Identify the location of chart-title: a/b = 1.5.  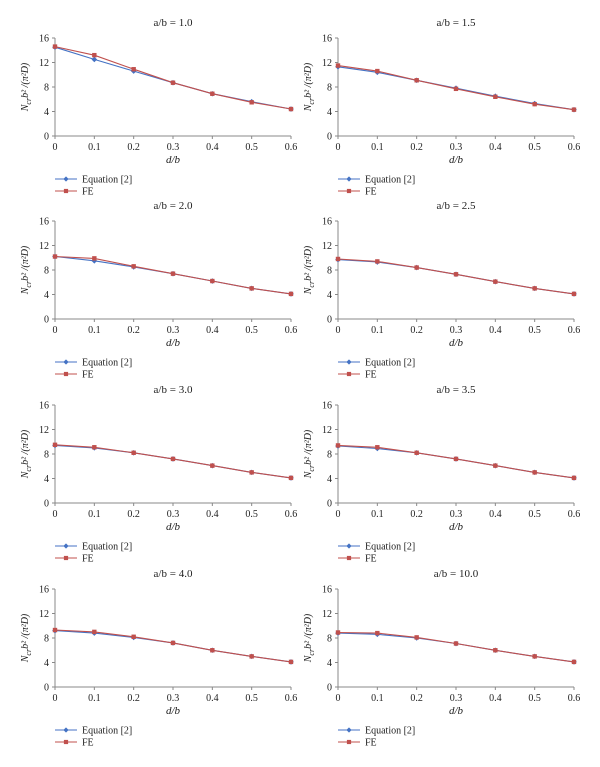
(456, 23).